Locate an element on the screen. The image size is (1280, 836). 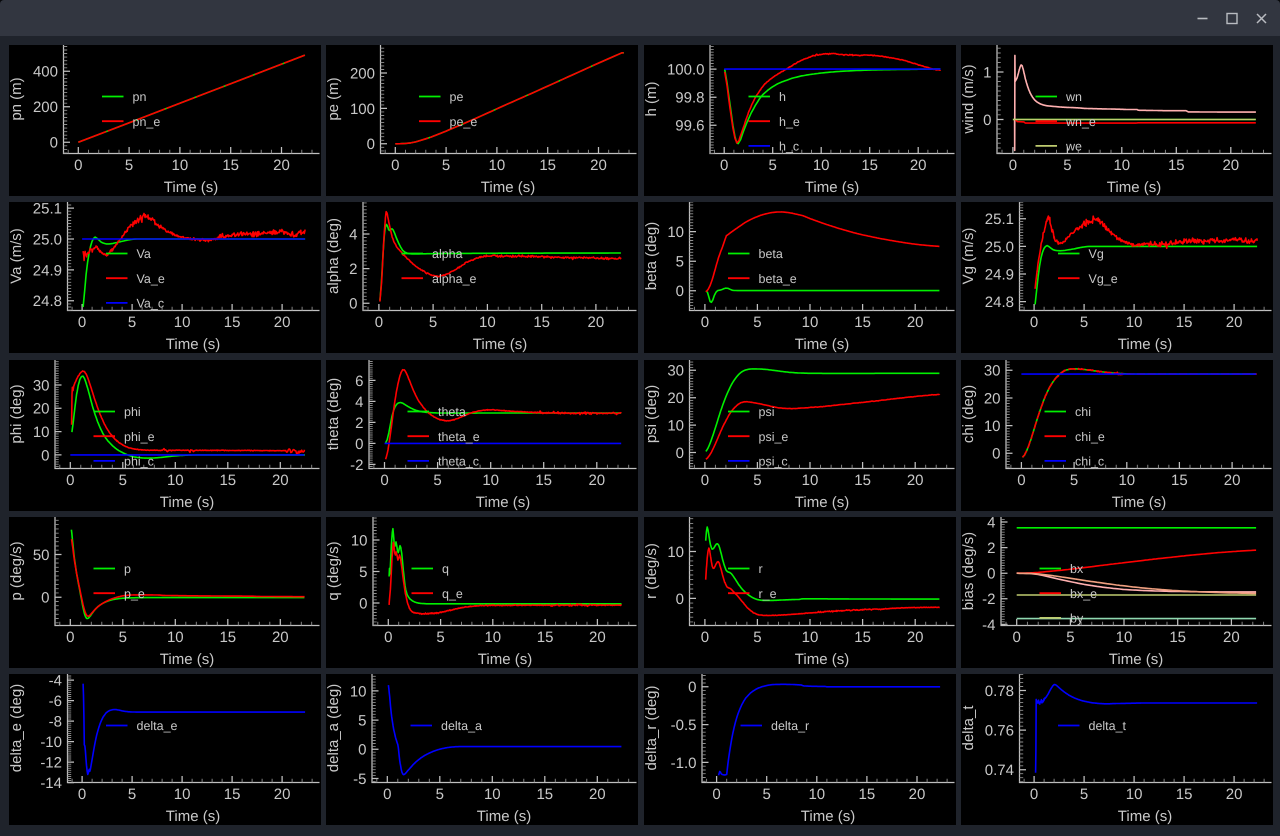
svg-text: delta_a (deg) is located at coordinates (334, 728).